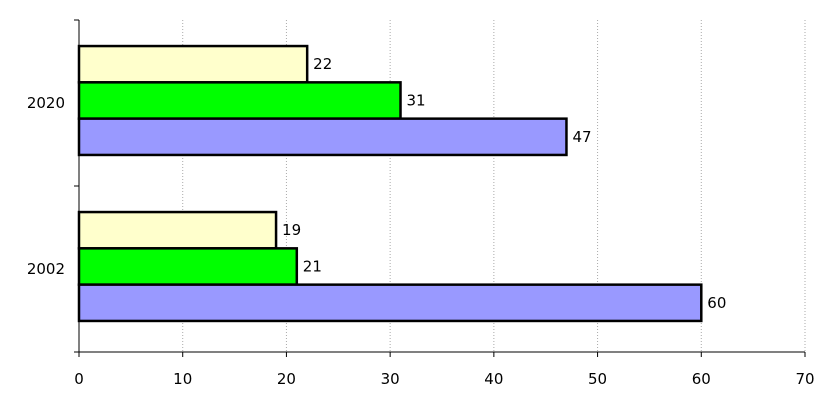 The height and width of the screenshot is (416, 840). What do you see at coordinates (177, 230) in the screenshot?
I see `bar-2002-series1` at bounding box center [177, 230].